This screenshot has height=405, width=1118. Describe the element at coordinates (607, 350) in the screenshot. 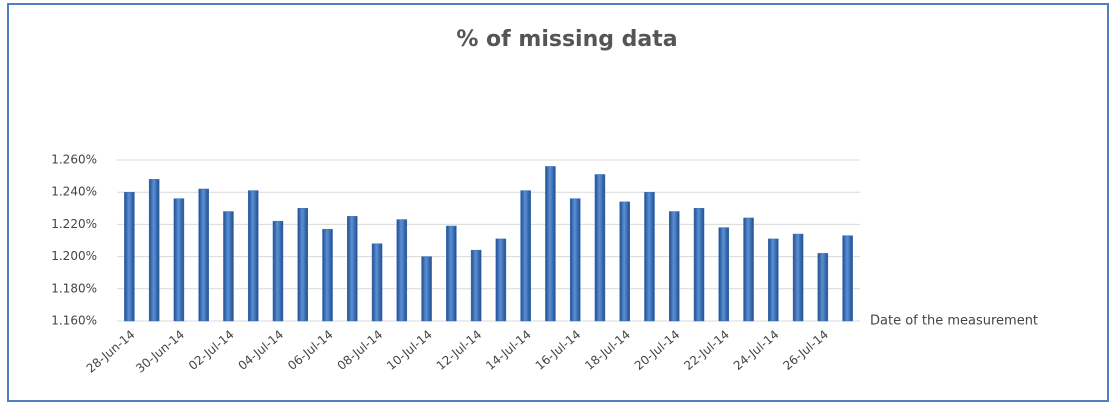

I see `x-tick-label: 18-Jul-14` at that location.